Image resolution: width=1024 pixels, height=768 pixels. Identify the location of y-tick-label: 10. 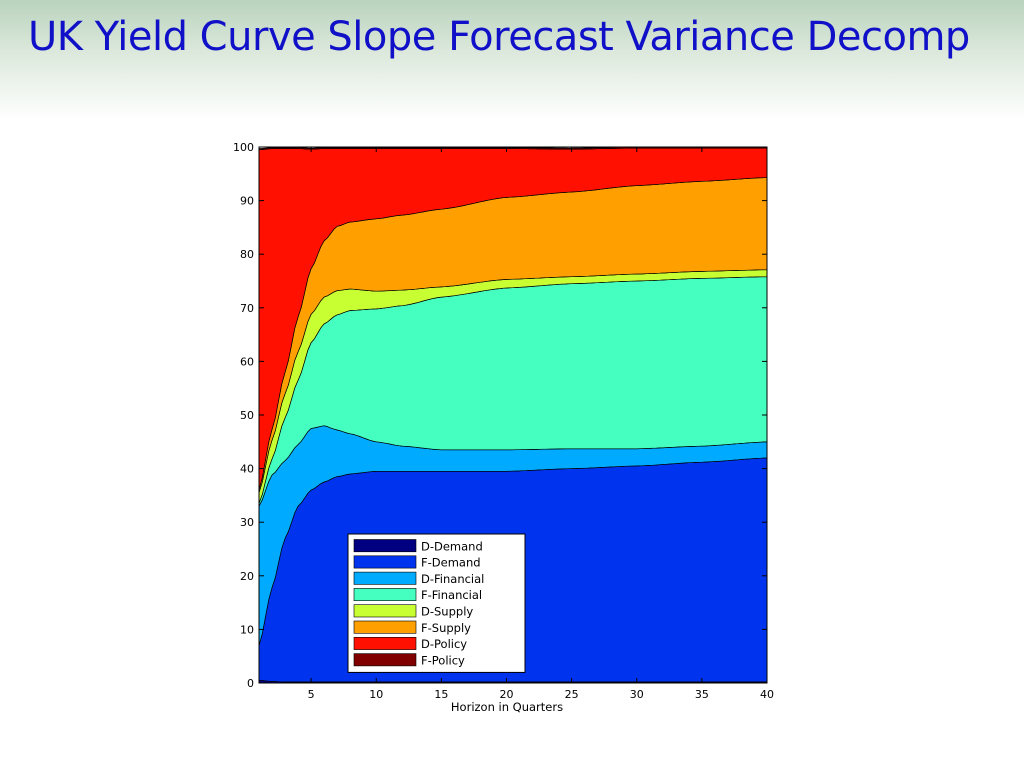
(247, 629).